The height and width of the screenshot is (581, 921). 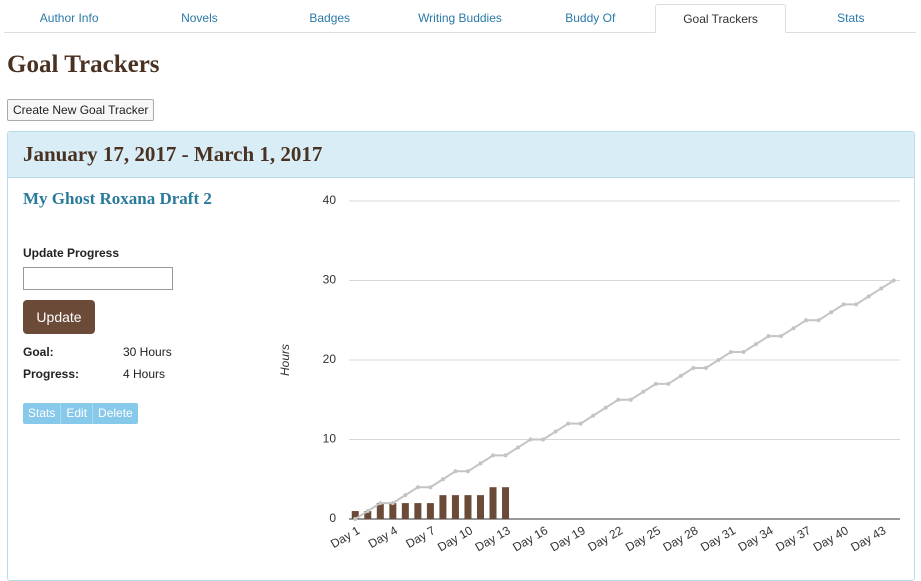 What do you see at coordinates (681, 538) in the screenshot?
I see `x-tick-label: Day 28` at bounding box center [681, 538].